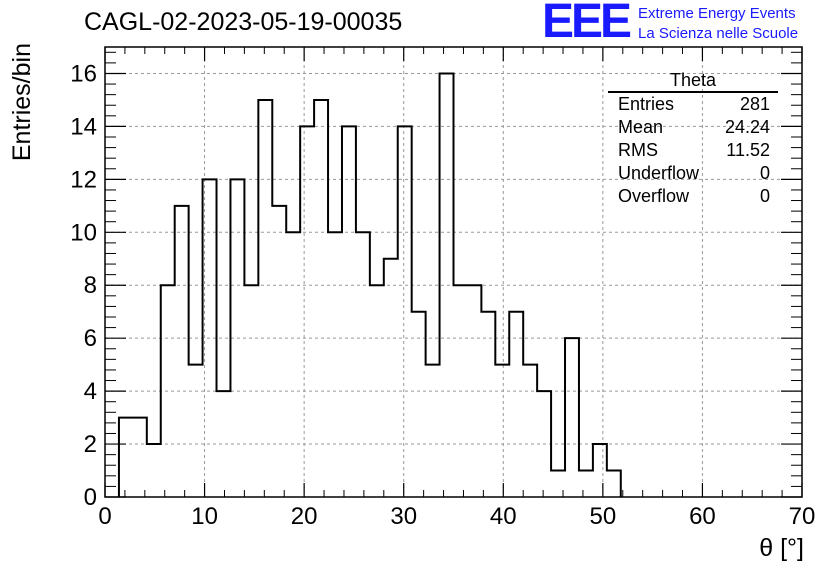  What do you see at coordinates (90, 338) in the screenshot?
I see `y-tick-label: 6` at bounding box center [90, 338].